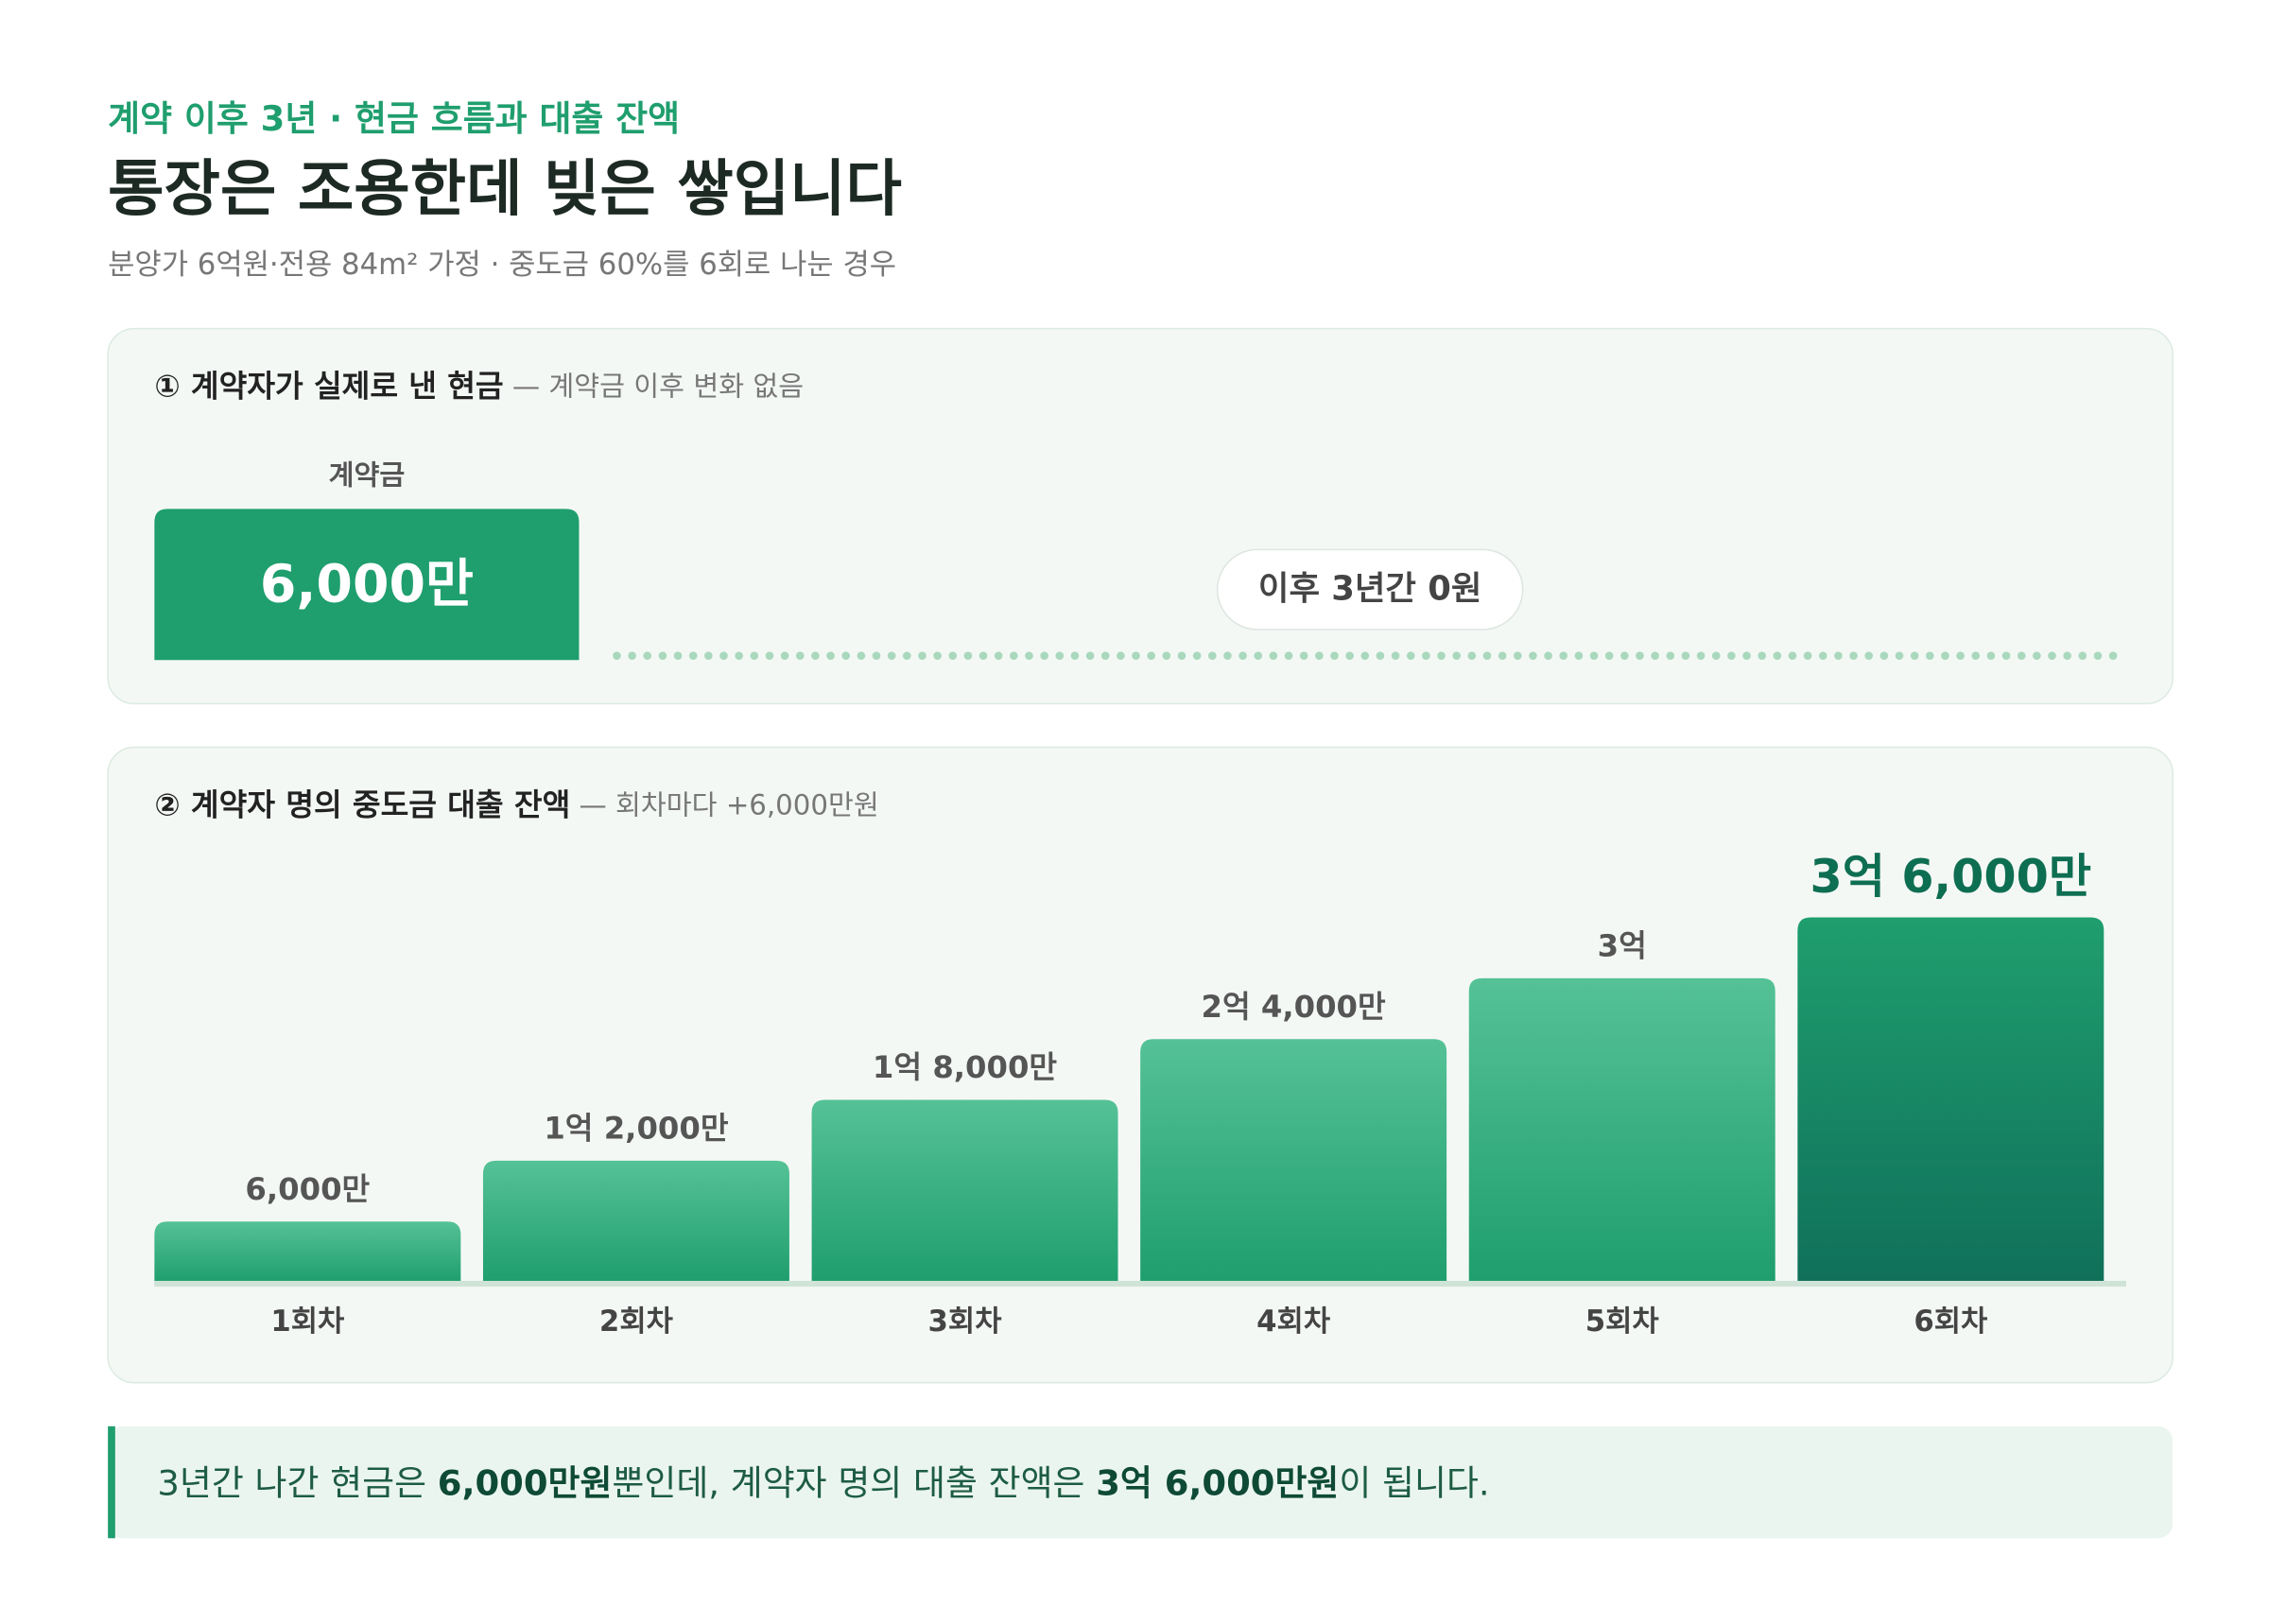  Describe the element at coordinates (1218, 1482) in the screenshot. I see `callout-emphasis: 3억 6,000만원` at that location.